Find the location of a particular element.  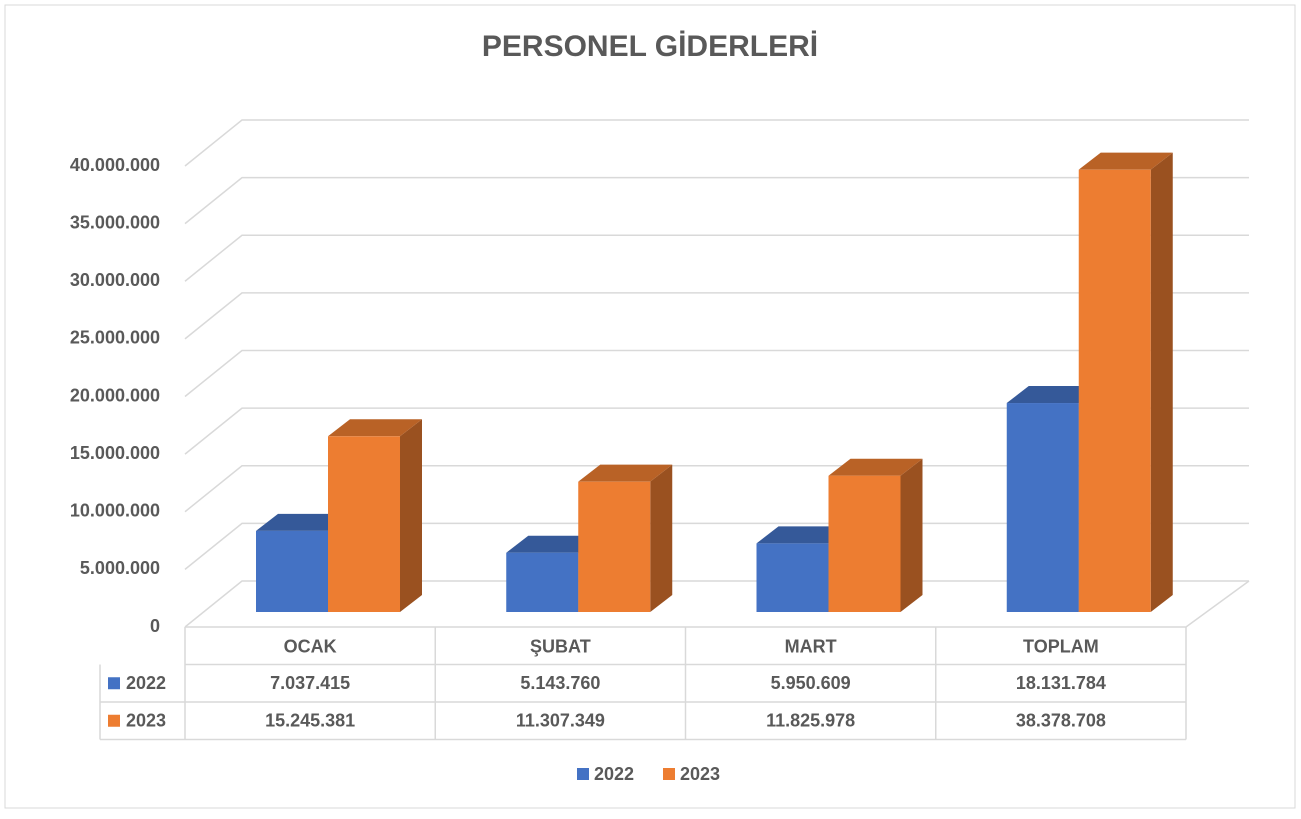

table-value: 5.950.609 is located at coordinates (811, 683).